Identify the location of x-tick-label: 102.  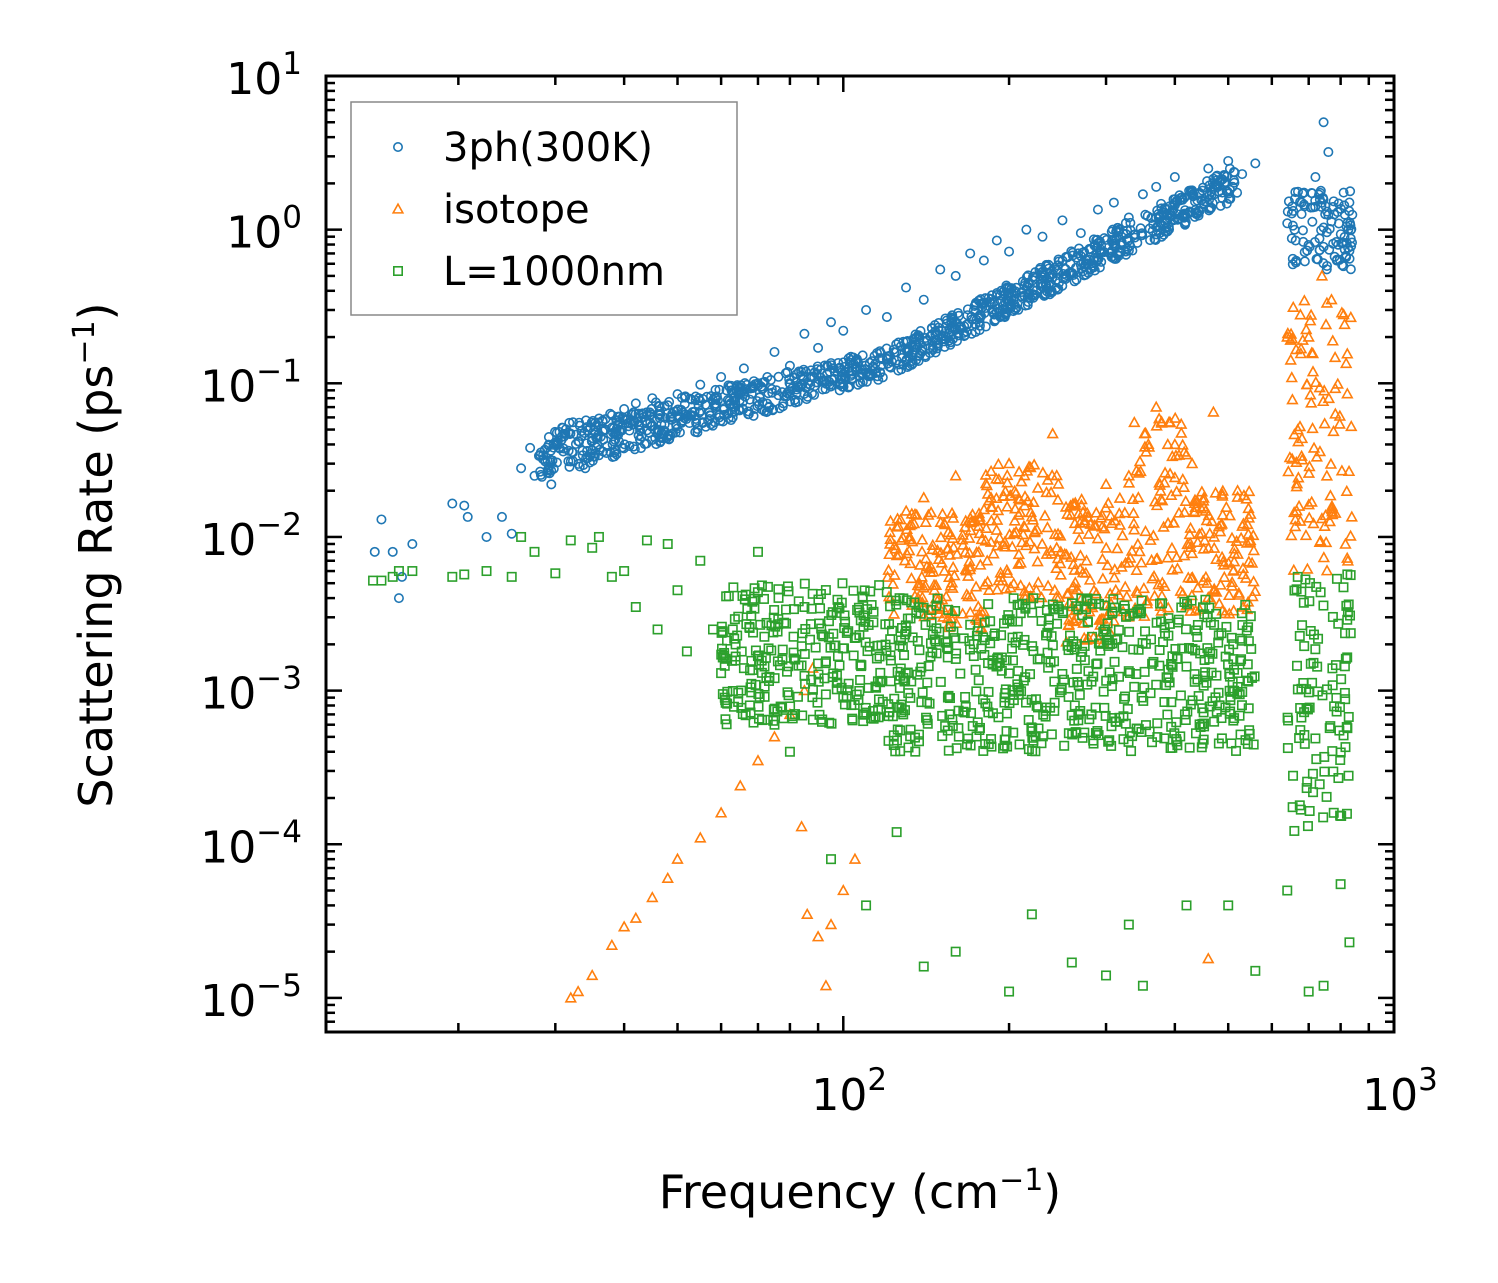
(849, 1091).